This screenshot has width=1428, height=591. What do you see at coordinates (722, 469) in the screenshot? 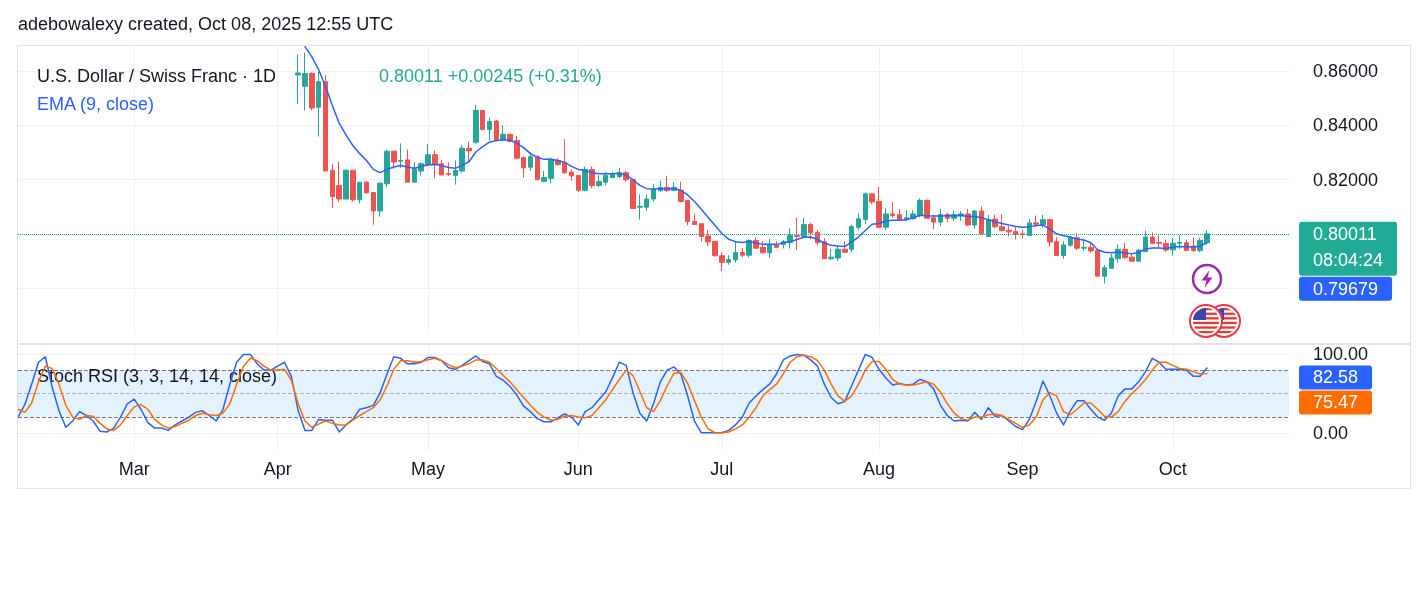
I see `x-tick-label: Jul` at bounding box center [722, 469].